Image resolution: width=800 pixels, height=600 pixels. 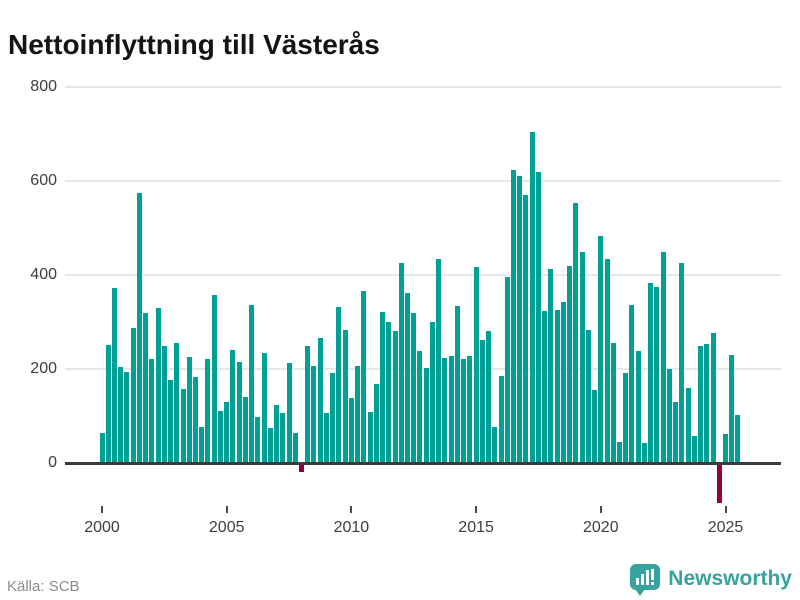 I want to click on bar-2025K2, so click(x=732, y=408).